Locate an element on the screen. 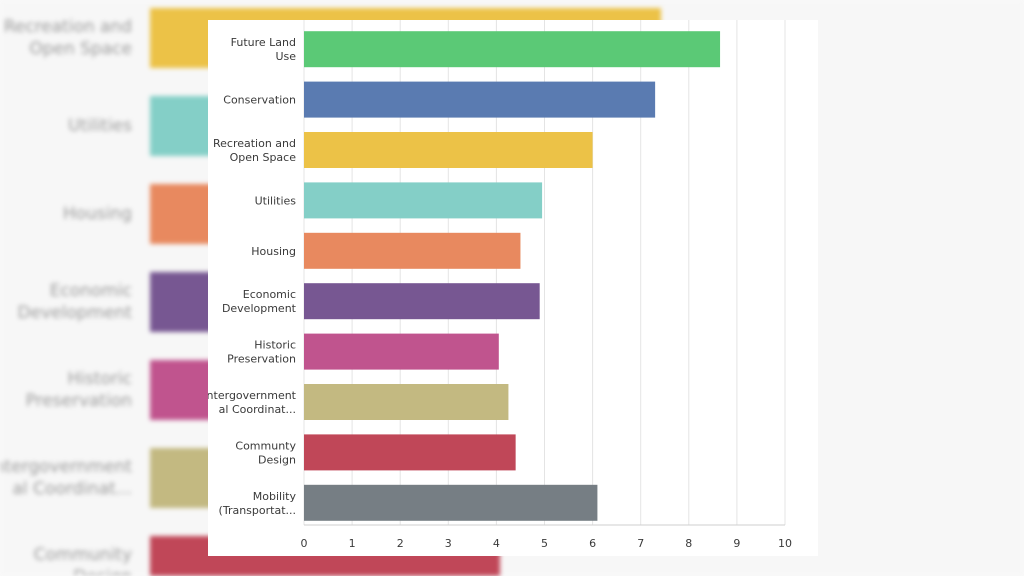 This screenshot has width=1024, height=576. x-tick-label: 8 is located at coordinates (688, 543).